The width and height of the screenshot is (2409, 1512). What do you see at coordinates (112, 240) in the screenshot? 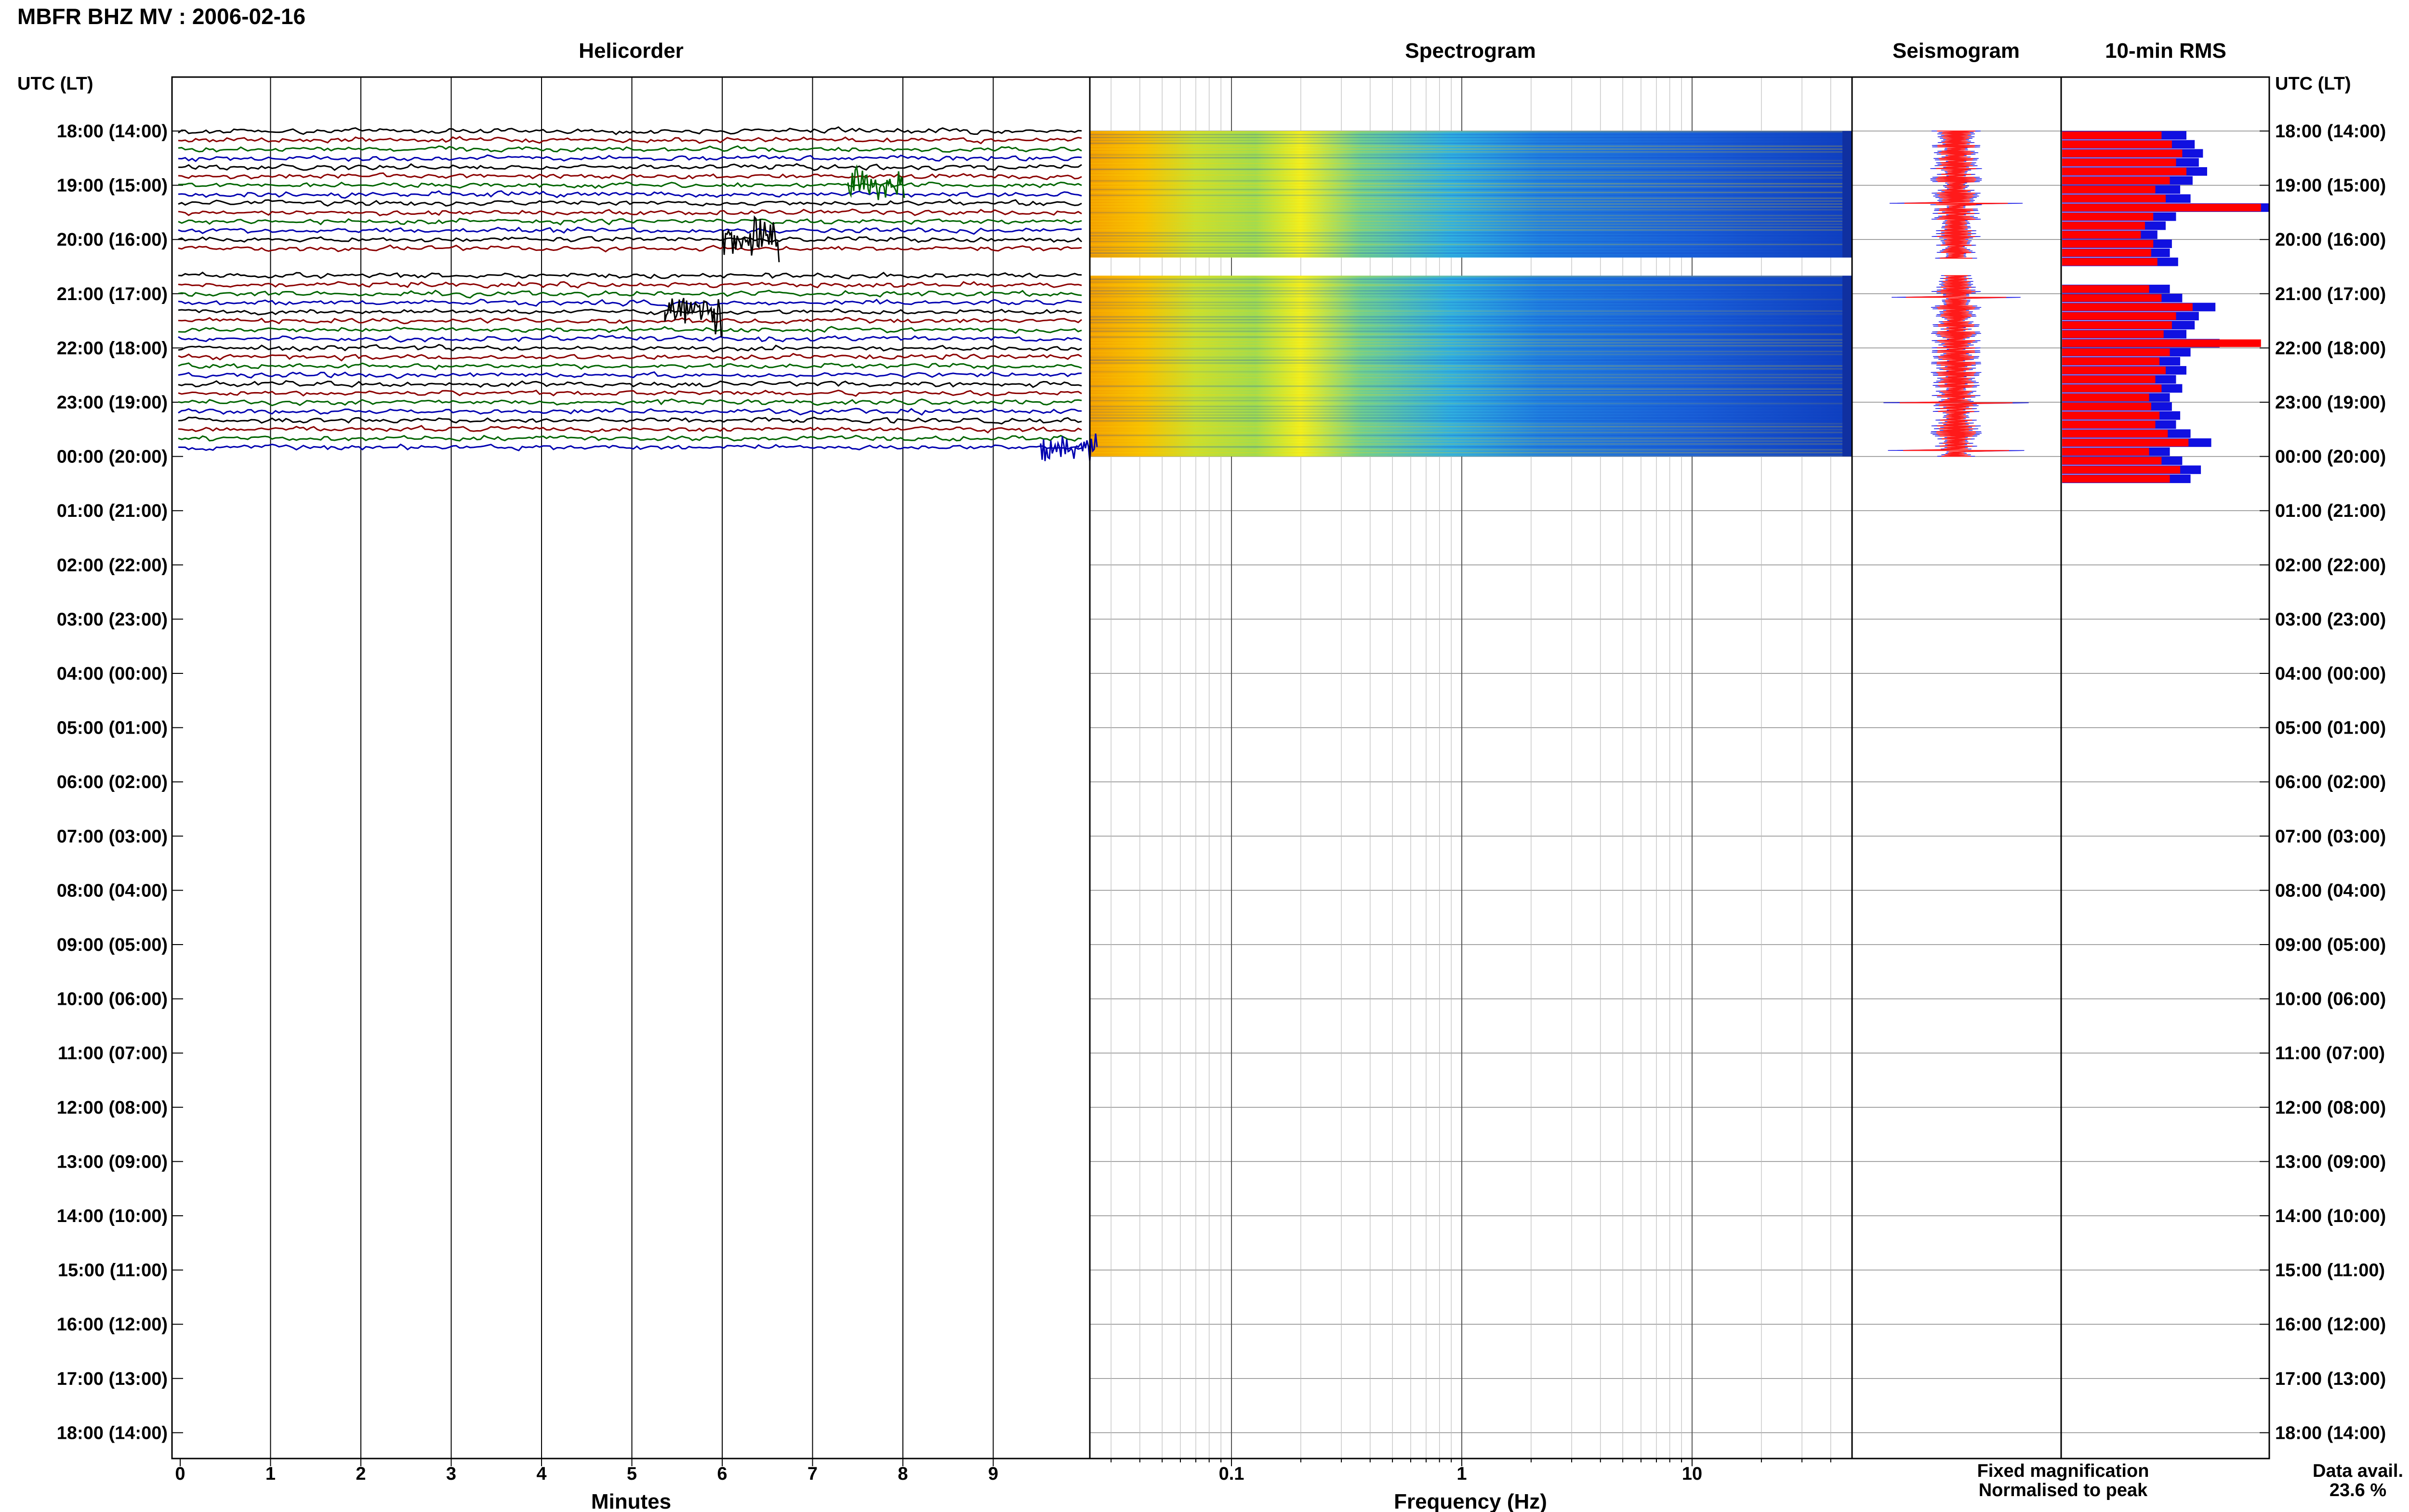
I see `hour-label-left: 20:00 (16:00)` at bounding box center [112, 240].